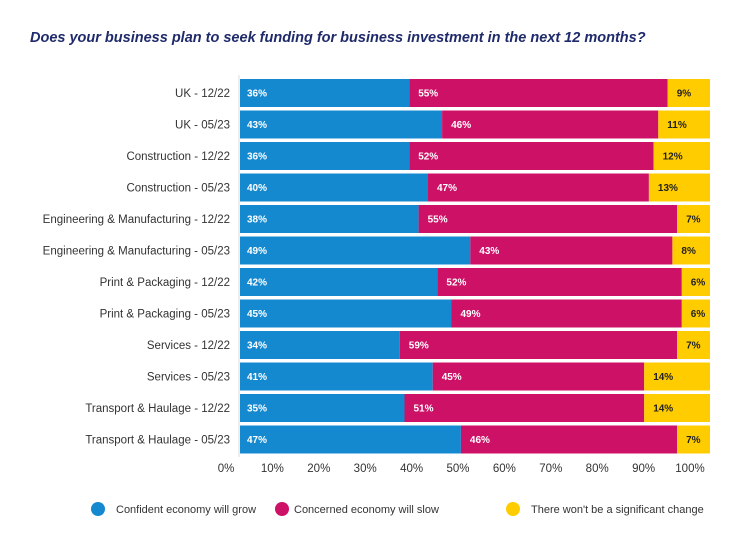 The width and height of the screenshot is (750, 551). What do you see at coordinates (165, 283) in the screenshot?
I see `category-label: Print & Packaging - 12/22` at bounding box center [165, 283].